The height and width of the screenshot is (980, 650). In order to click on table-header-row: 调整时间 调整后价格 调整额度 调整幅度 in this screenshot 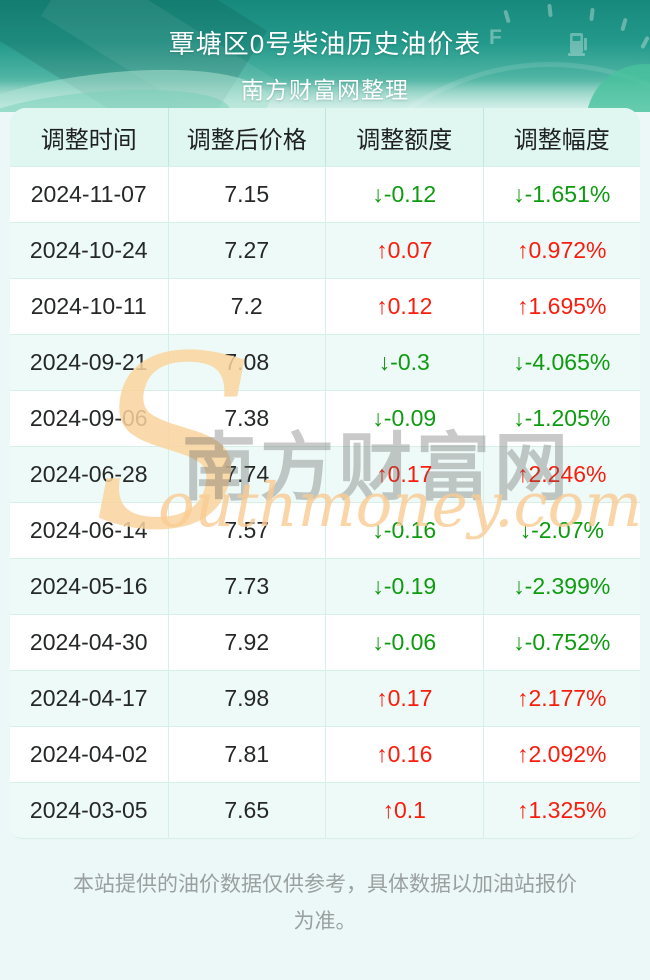, I will do `click(325, 137)`.